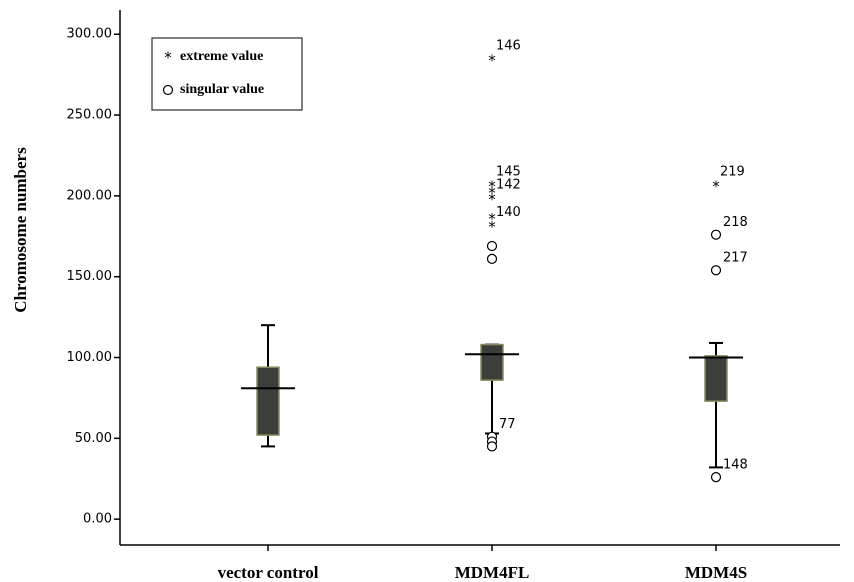 The image size is (854, 582). I want to click on legend-circle, so click(168, 90).